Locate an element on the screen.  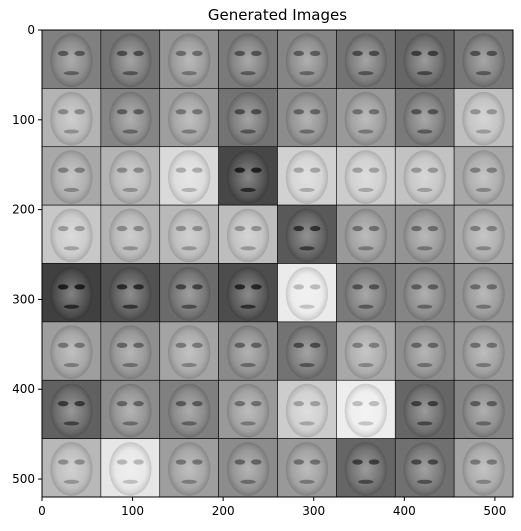
y-tick-label: 500 is located at coordinates (23, 479).